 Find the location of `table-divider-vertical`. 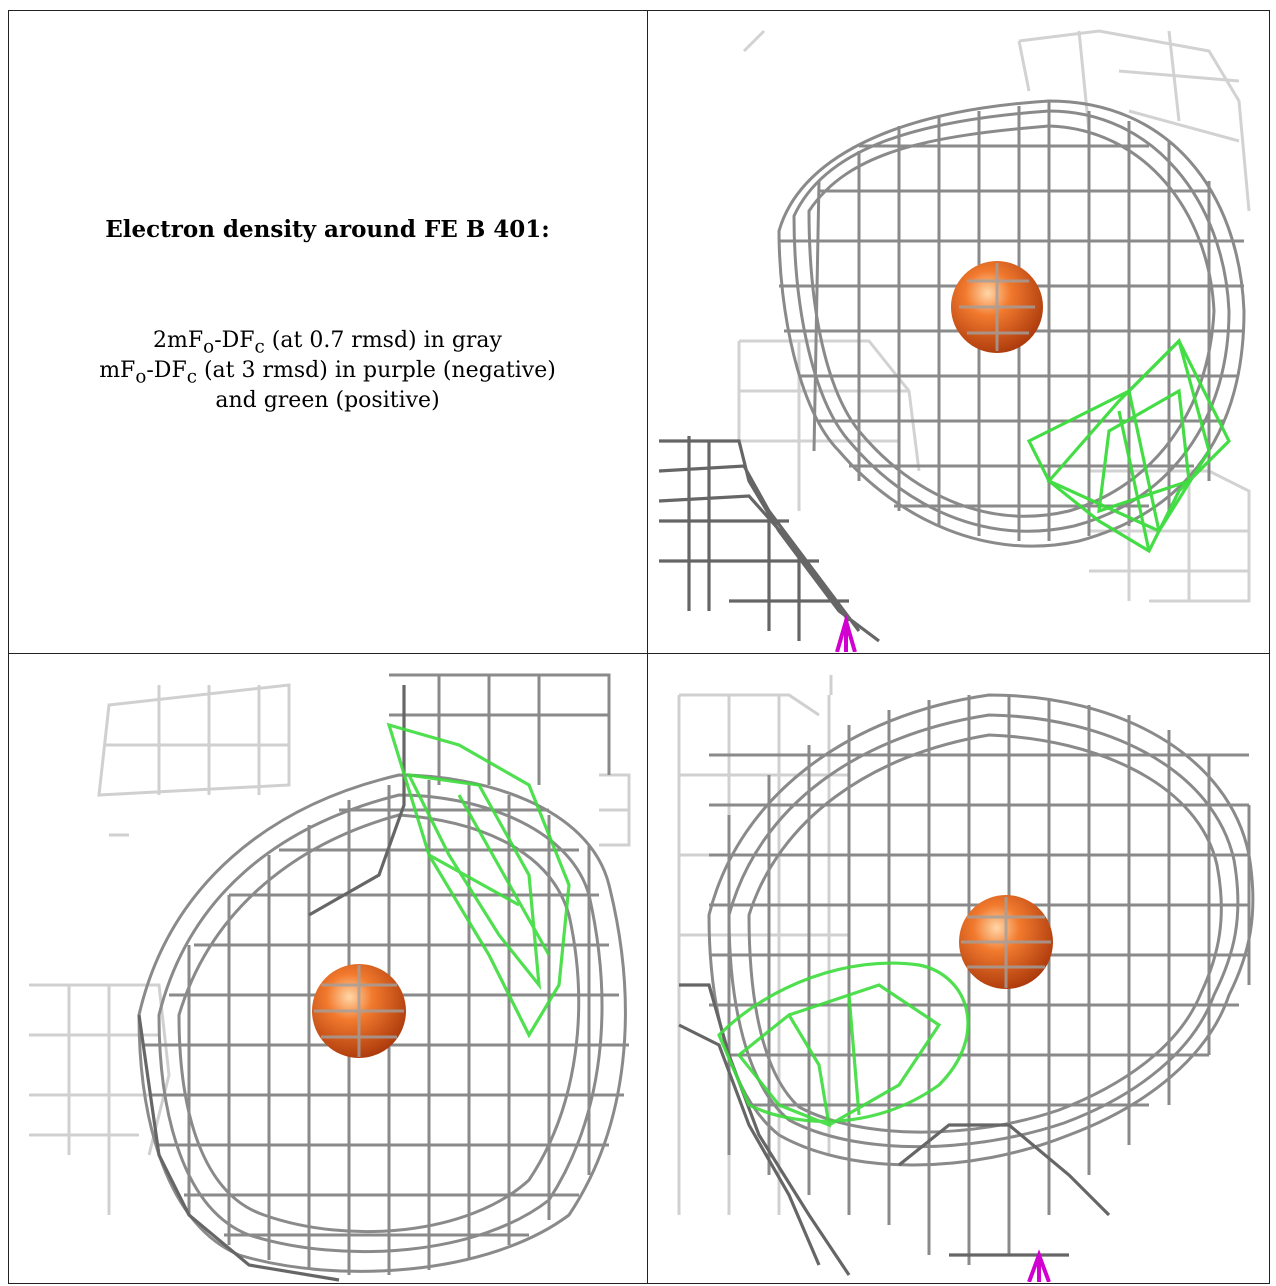

table-divider-vertical is located at coordinates (647, 647).